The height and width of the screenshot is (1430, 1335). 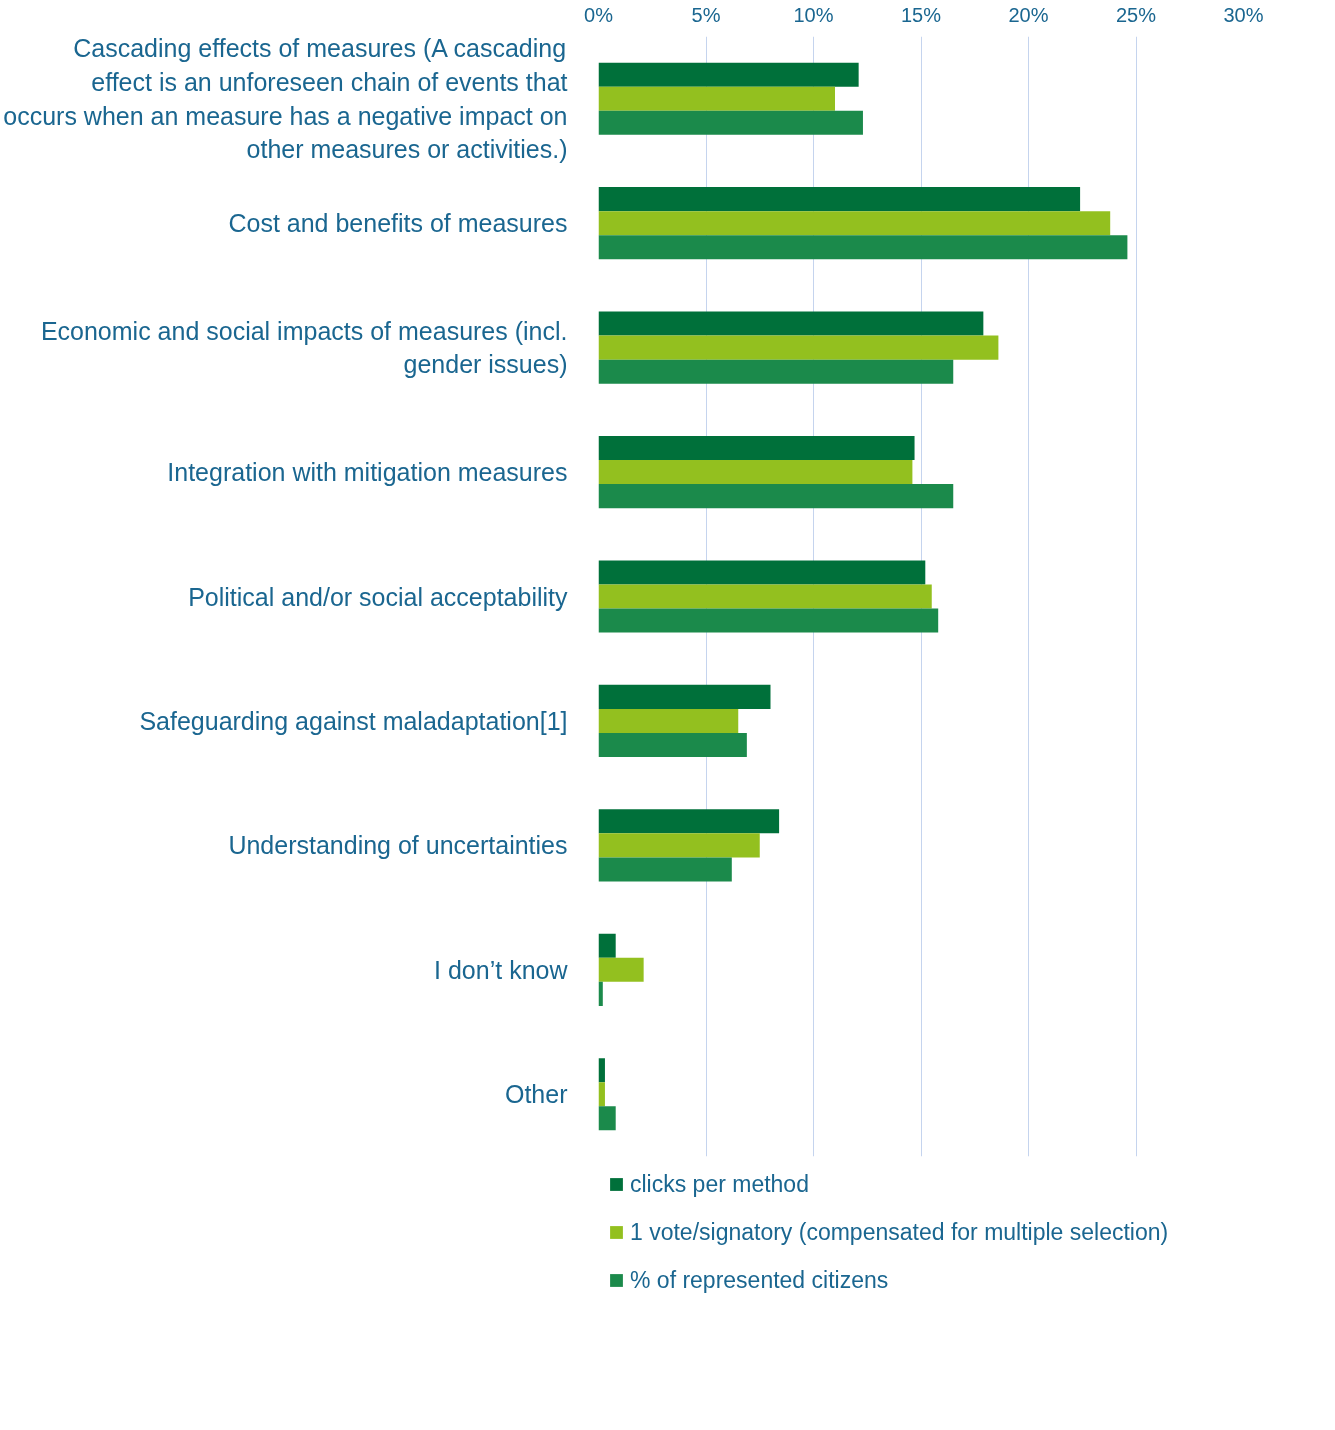 What do you see at coordinates (378, 596) in the screenshot?
I see `y-tick-label: Political and/or social acceptability` at bounding box center [378, 596].